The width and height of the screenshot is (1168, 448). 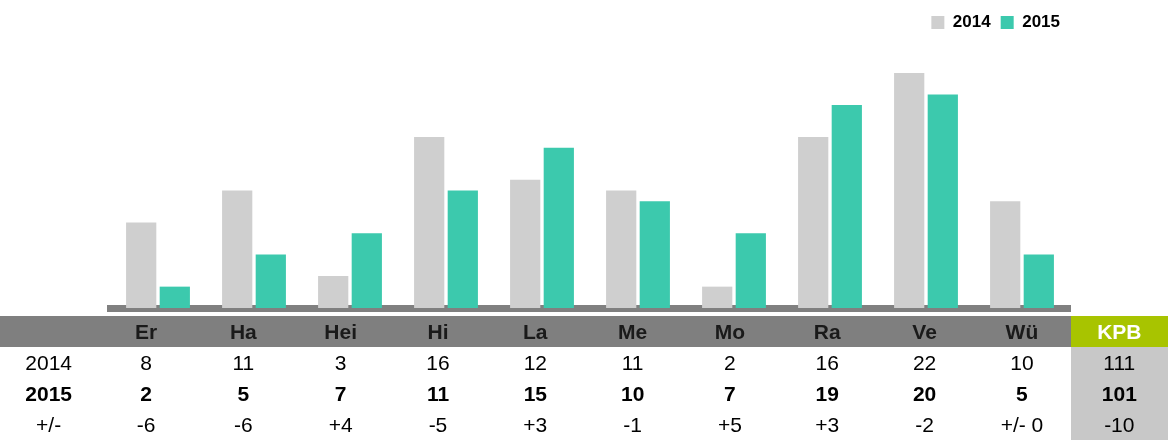 I want to click on x-tick-label: Mo, so click(x=730, y=331).